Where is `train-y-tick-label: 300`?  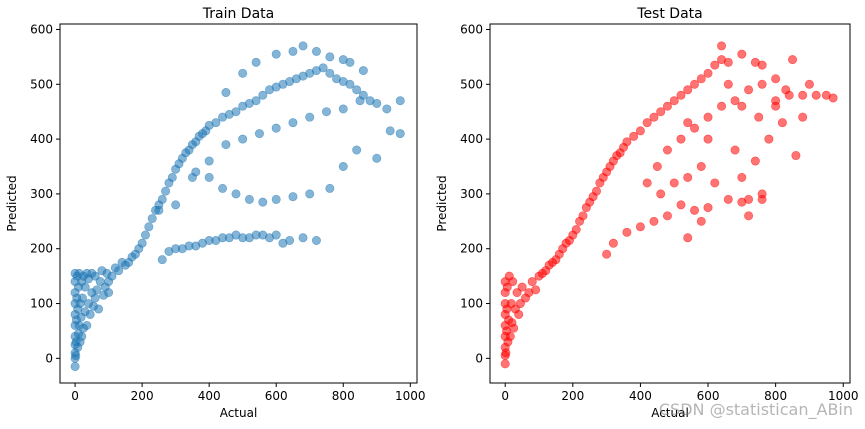 train-y-tick-label: 300 is located at coordinates (41, 194).